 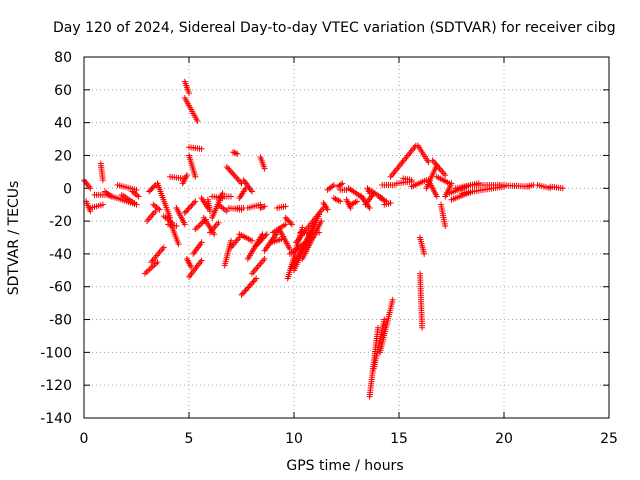 What do you see at coordinates (67, 189) in the screenshot?
I see `y-tick-label: 0` at bounding box center [67, 189].